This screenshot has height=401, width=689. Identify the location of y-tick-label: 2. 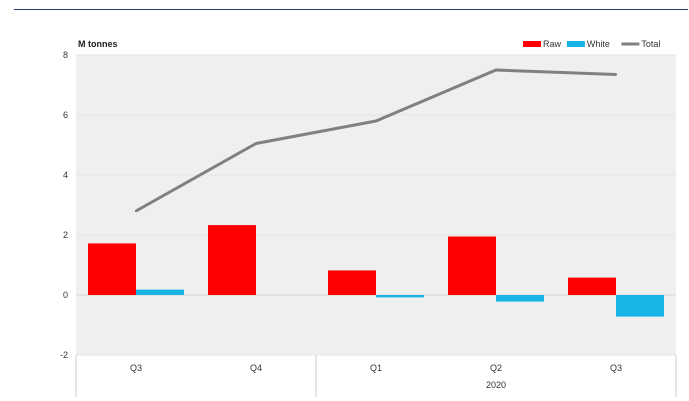
(65, 235).